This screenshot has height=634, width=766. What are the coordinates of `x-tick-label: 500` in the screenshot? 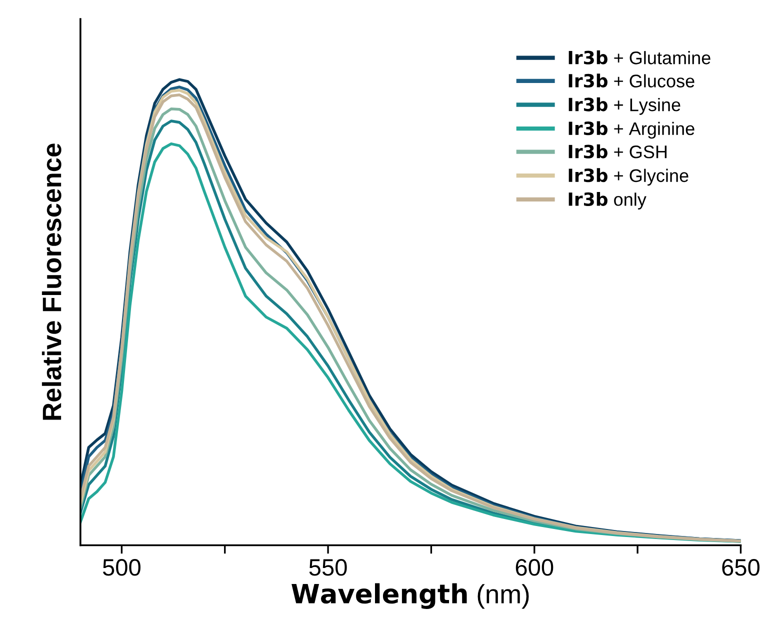 It's located at (121, 567).